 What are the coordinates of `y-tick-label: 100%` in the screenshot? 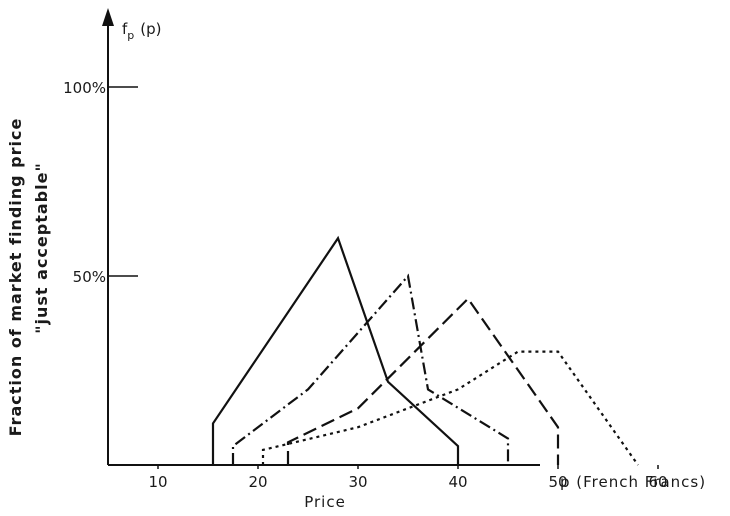 It's located at (84, 88).